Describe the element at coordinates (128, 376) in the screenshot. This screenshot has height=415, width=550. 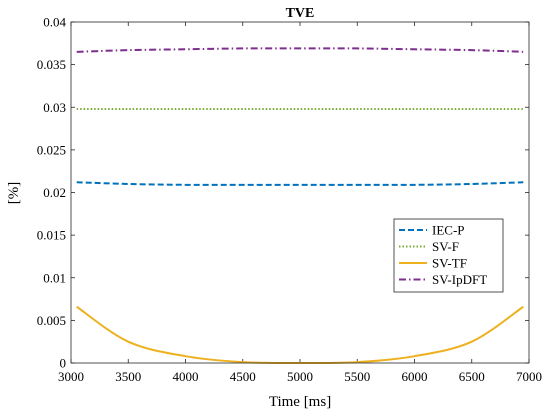
I see `x-tick-label: 3500` at that location.